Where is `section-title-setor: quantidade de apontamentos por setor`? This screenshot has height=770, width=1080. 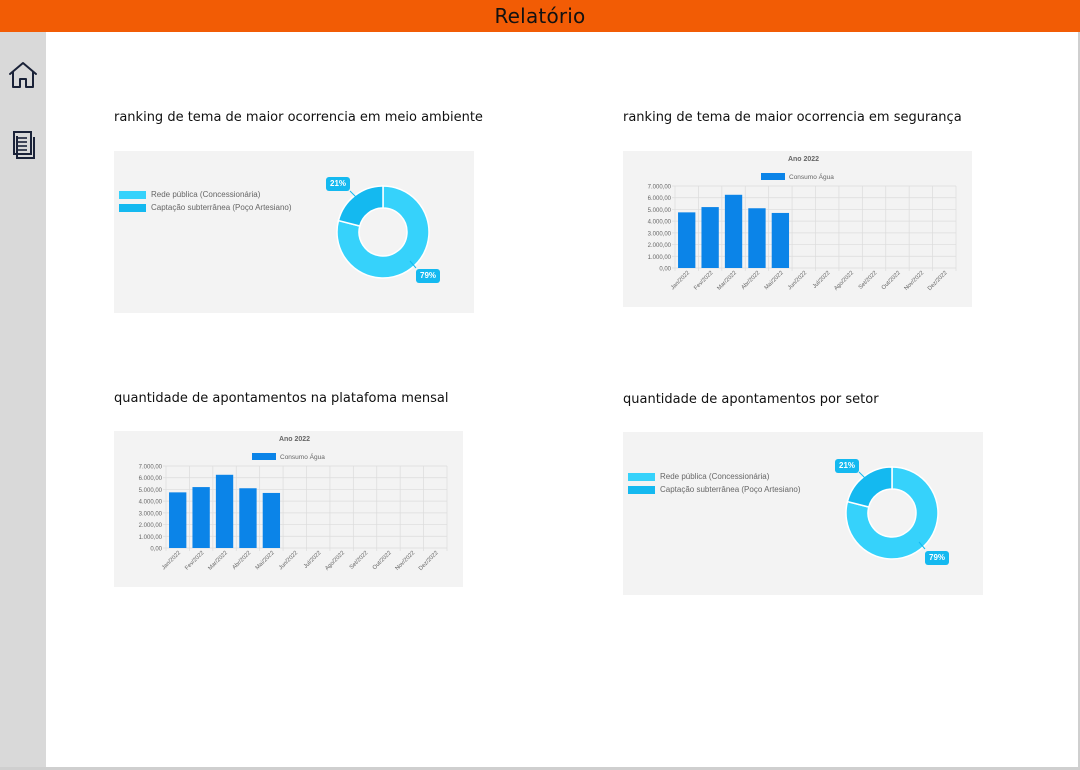
section-title-setor: quantidade de apontamentos por setor is located at coordinates (751, 399).